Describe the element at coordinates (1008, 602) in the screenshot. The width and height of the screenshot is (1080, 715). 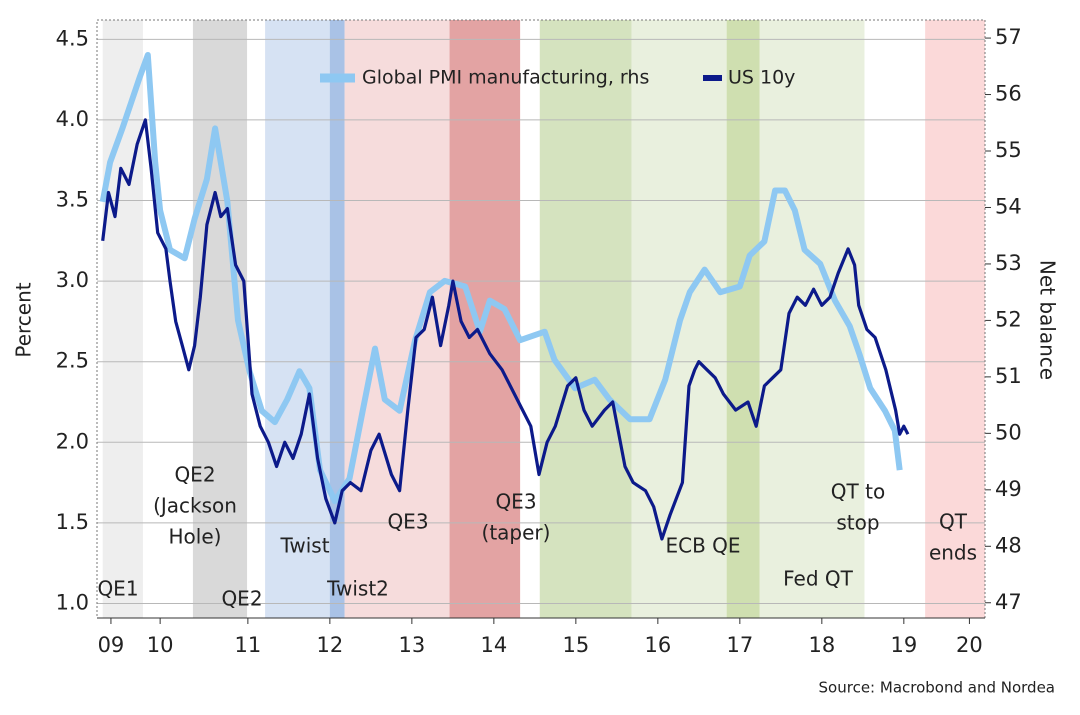
I see `y2-tick-label: 47` at that location.